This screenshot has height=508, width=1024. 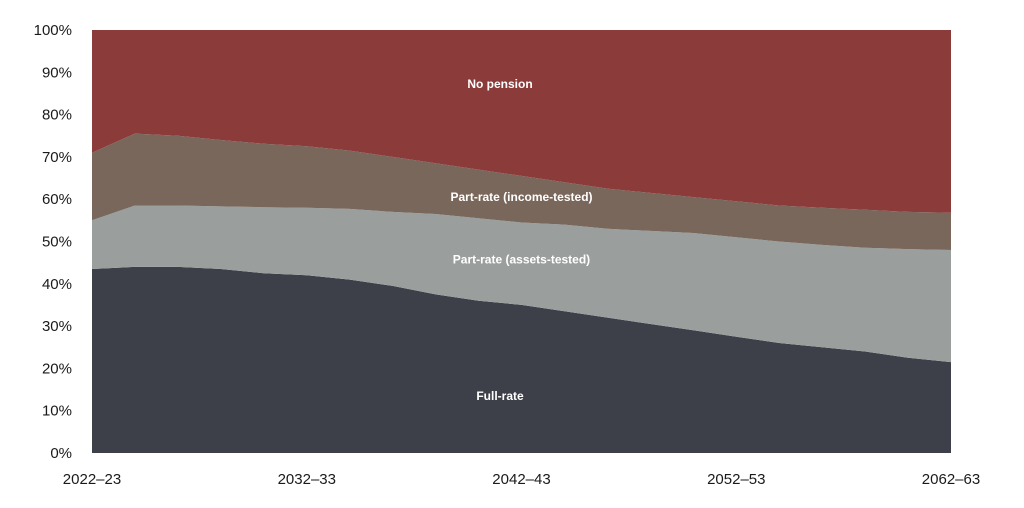 I want to click on series-label-3: No pension, so click(x=499, y=84).